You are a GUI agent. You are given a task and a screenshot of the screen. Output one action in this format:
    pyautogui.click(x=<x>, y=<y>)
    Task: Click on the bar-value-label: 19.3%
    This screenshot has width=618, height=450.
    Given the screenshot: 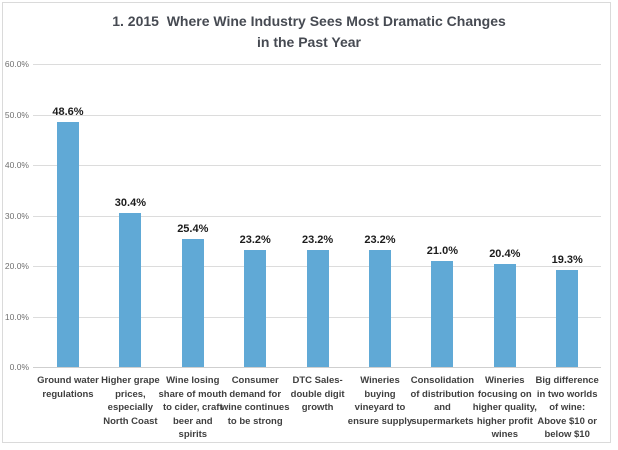 What is the action you would take?
    pyautogui.click(x=567, y=259)
    